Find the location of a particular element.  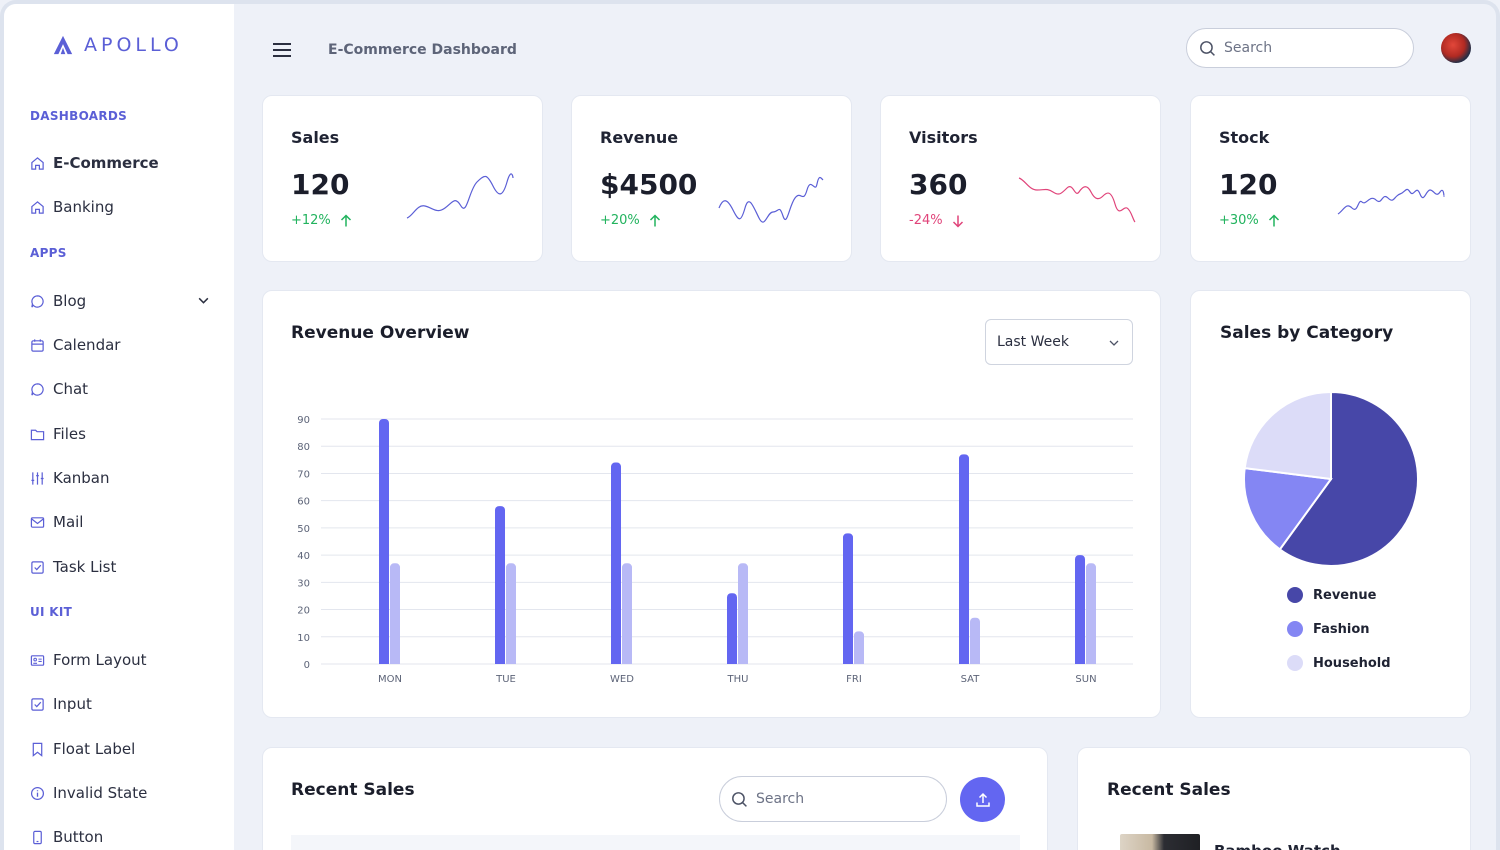

x-tick-label: WED is located at coordinates (622, 679).